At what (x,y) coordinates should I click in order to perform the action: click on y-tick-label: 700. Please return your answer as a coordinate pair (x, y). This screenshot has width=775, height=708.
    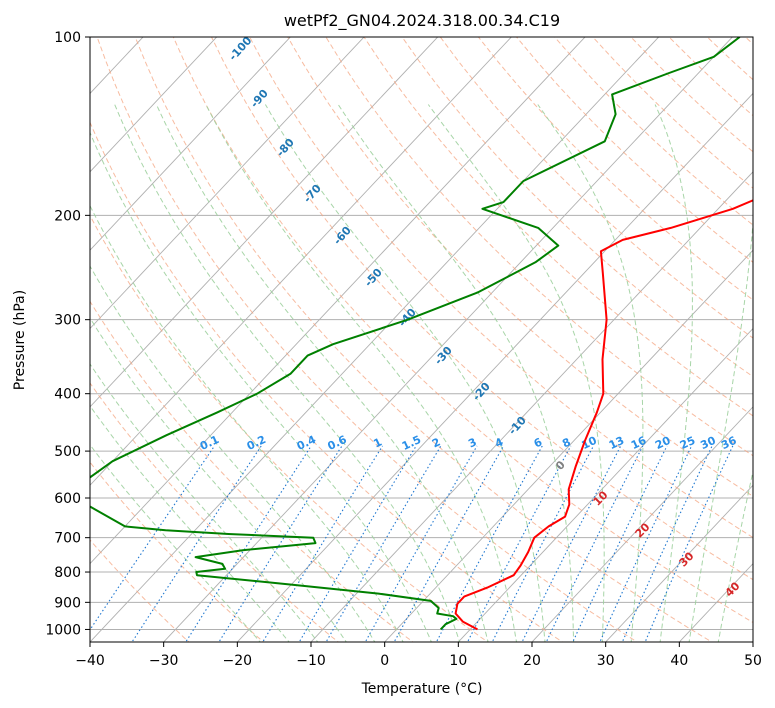
    Looking at the image, I should click on (67, 539).